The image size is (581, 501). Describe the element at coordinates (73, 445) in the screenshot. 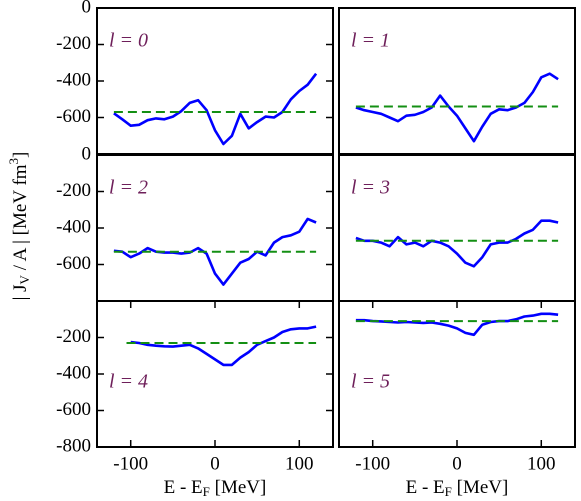

I see `y-tick-label: -800` at that location.